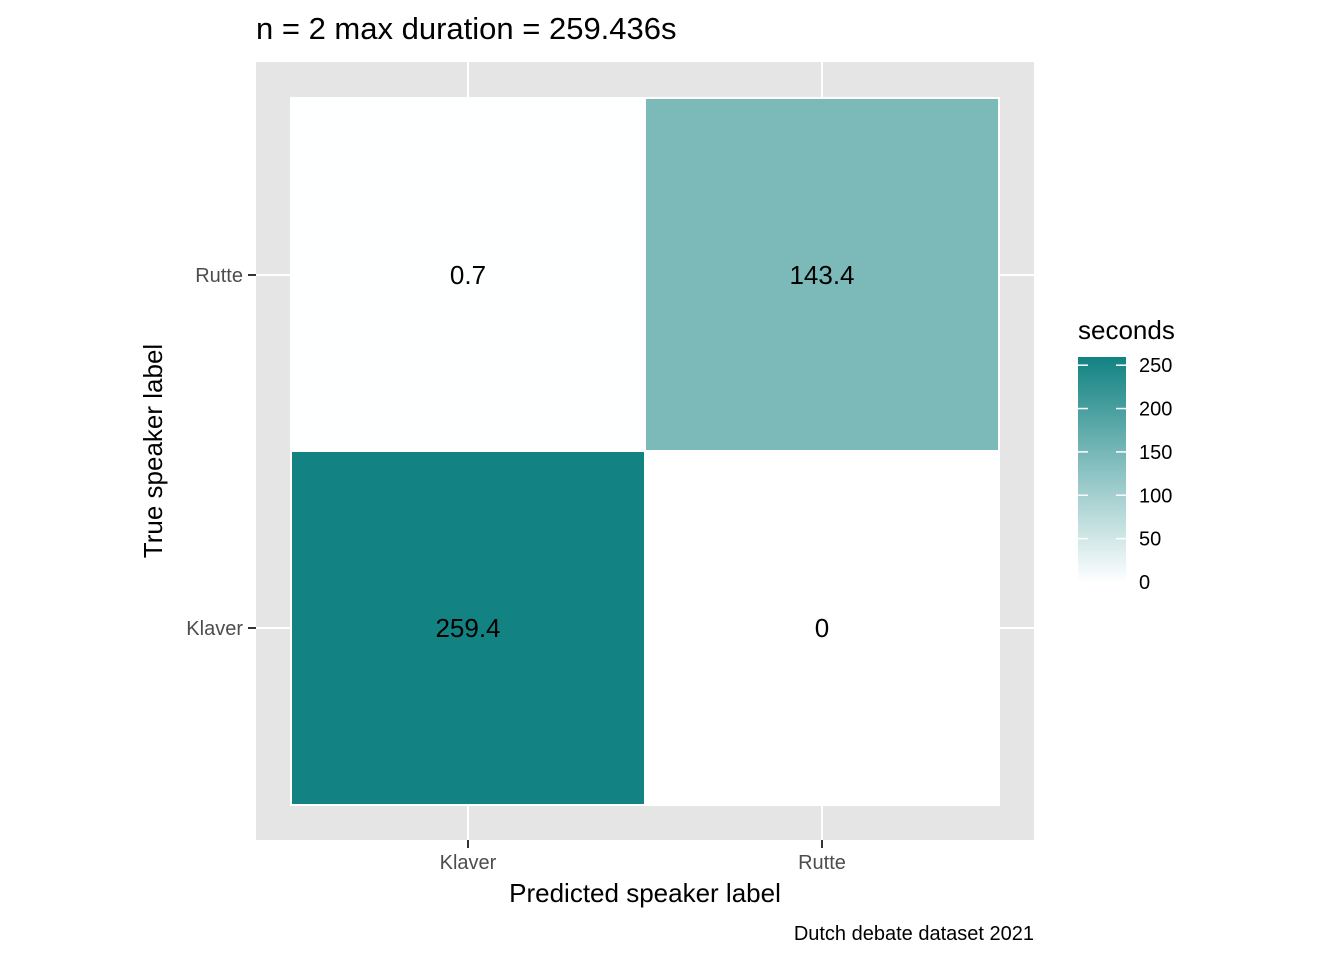  What do you see at coordinates (1150, 540) in the screenshot?
I see `legend-tick-label: 50` at bounding box center [1150, 540].